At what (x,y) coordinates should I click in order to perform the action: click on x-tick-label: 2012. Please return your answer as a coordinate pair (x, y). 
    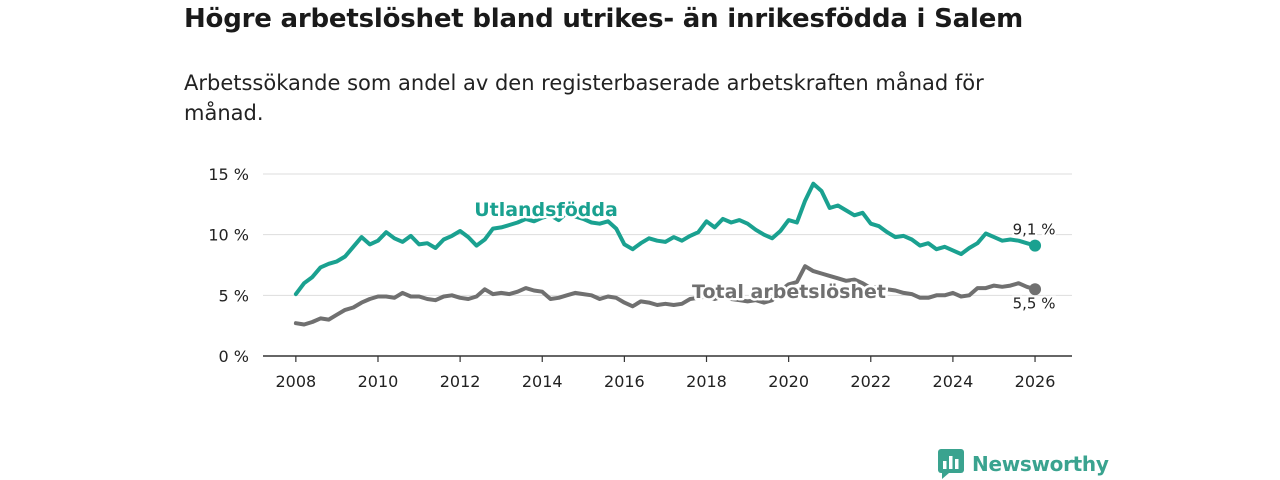
    Looking at the image, I should click on (460, 381).